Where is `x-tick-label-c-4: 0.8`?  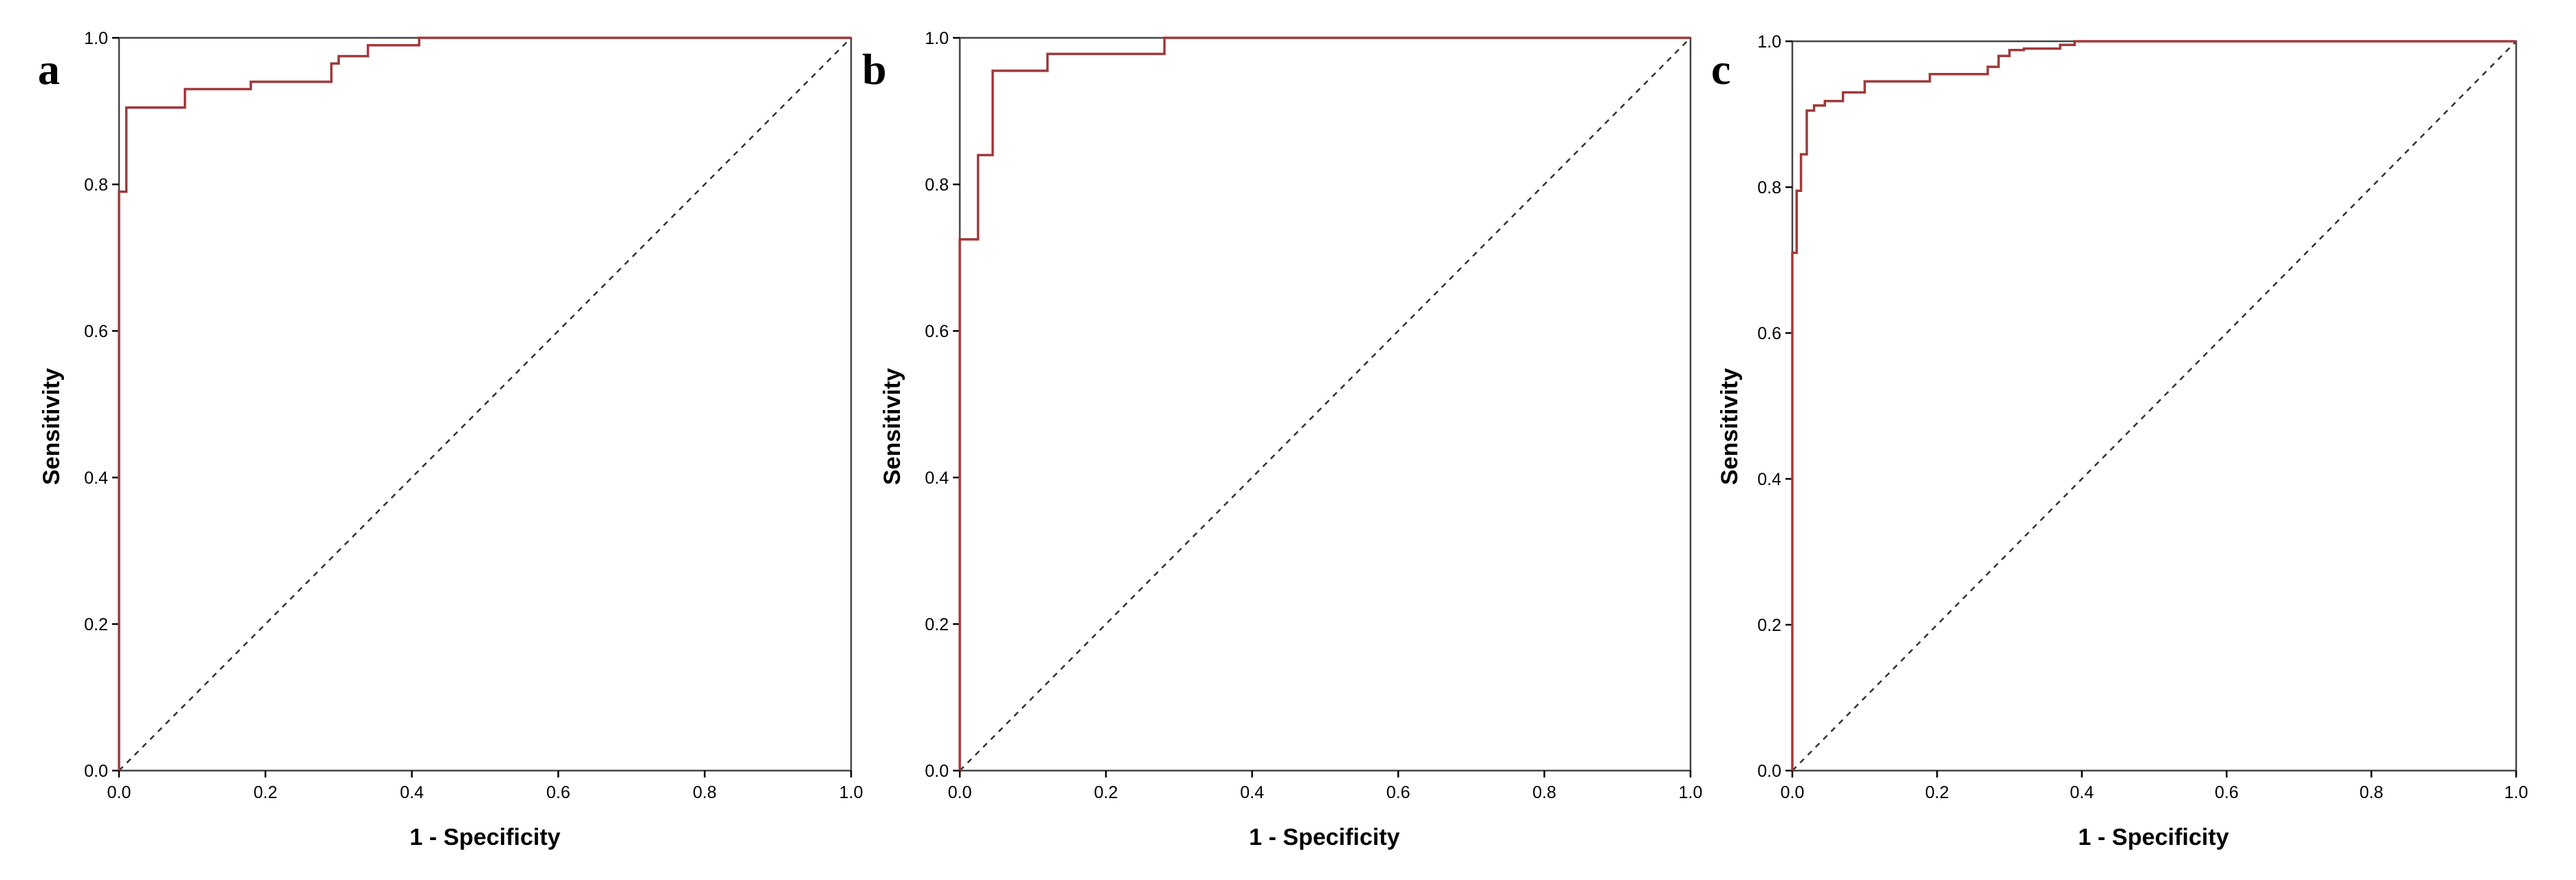
x-tick-label-c-4: 0.8 is located at coordinates (2371, 792).